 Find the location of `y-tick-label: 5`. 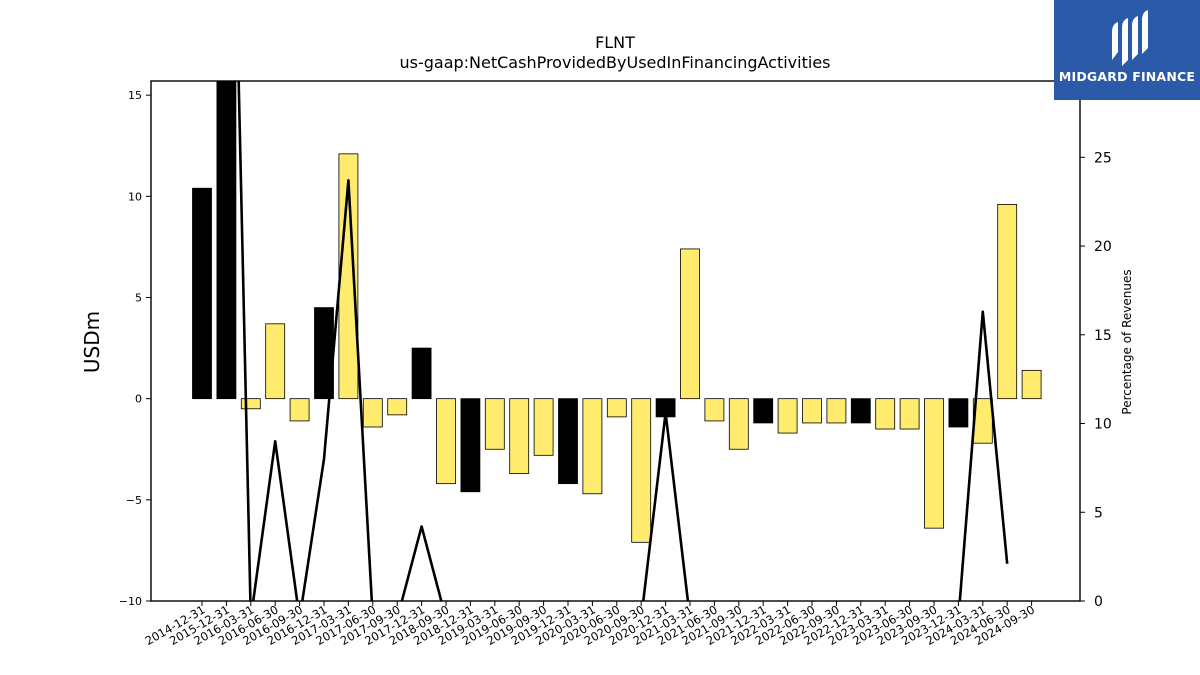

y-tick-label: 5 is located at coordinates (138, 297).